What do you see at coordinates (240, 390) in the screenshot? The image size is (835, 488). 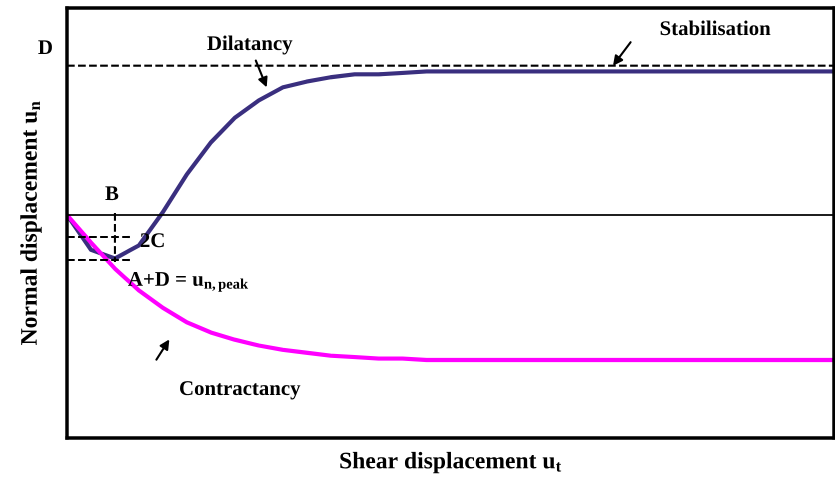 I see `text: Contractancy` at bounding box center [240, 390].